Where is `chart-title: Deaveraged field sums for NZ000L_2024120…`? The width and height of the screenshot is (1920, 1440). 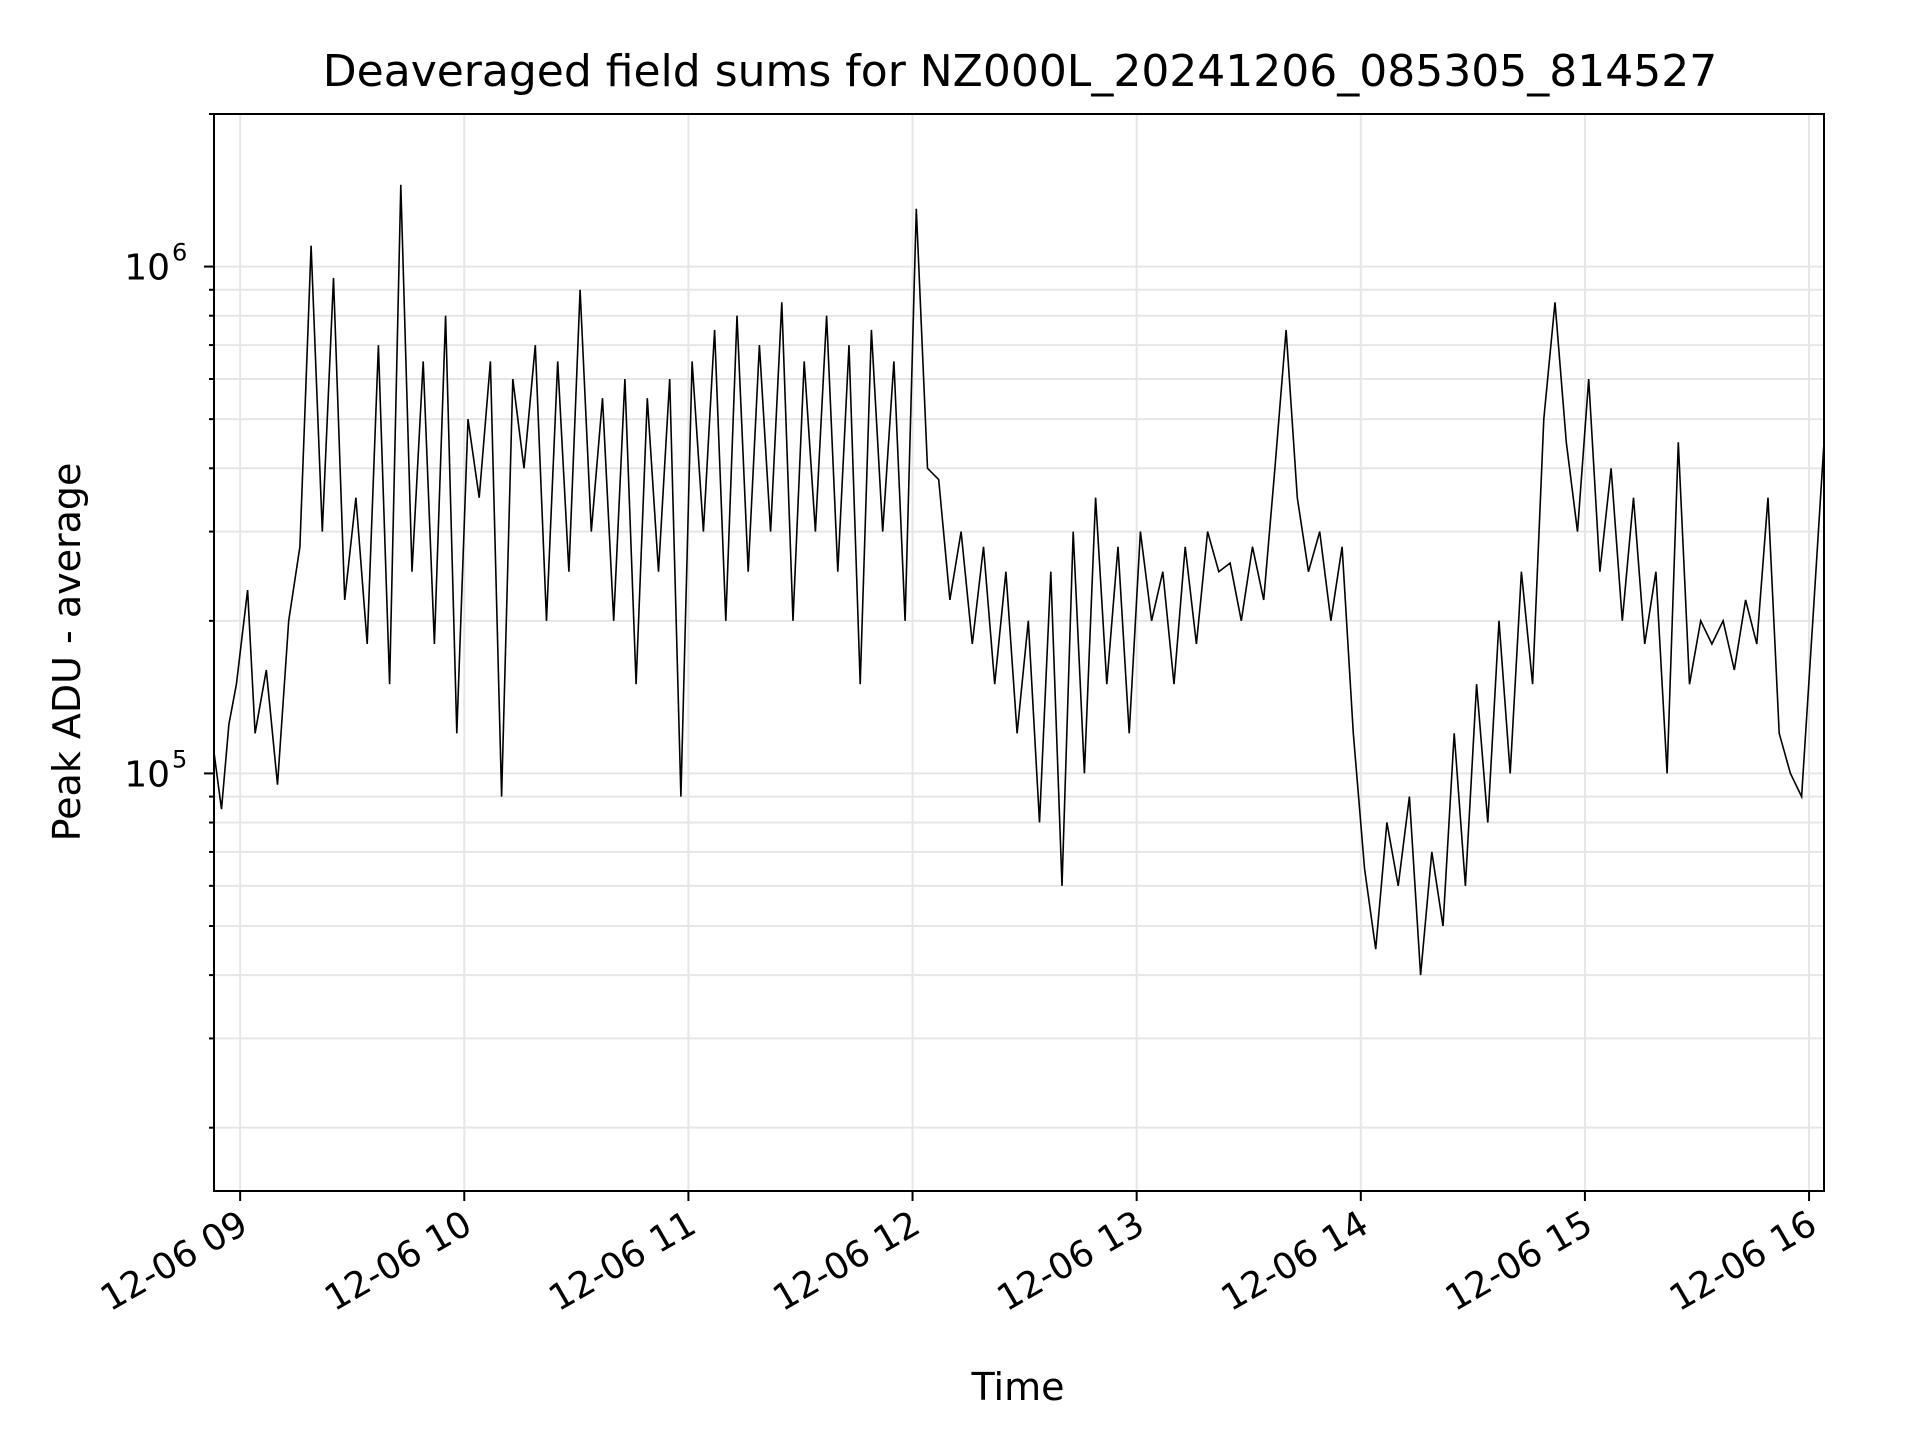
chart-title: Deaveraged field sums for NZ000L_2024120… is located at coordinates (1020, 71).